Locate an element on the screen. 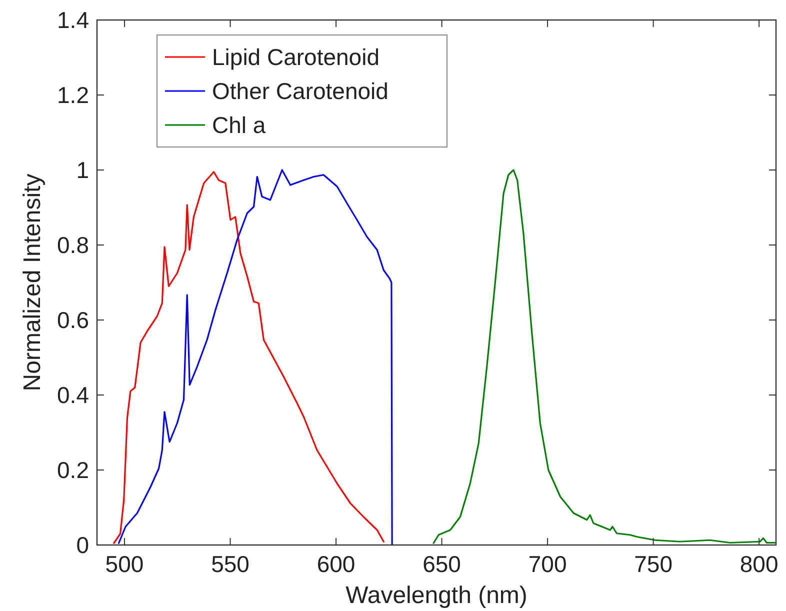  x-axis-title: Wavelength (nm) is located at coordinates (437, 595).